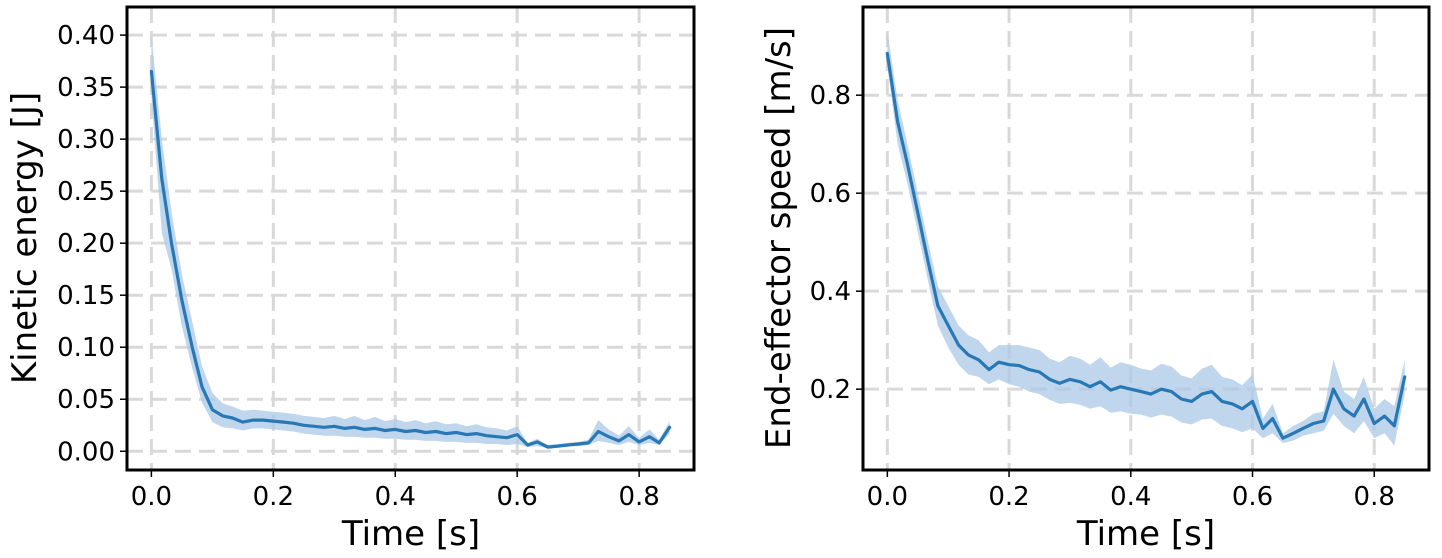 The width and height of the screenshot is (1442, 558). Describe the element at coordinates (830, 96) in the screenshot. I see `y-tick-label: 0.8` at that location.